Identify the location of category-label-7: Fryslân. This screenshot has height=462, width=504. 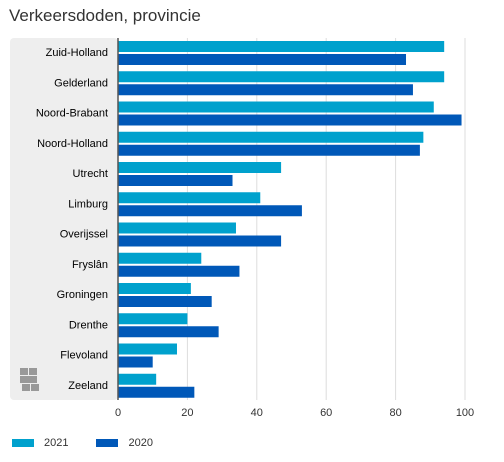
(90, 265).